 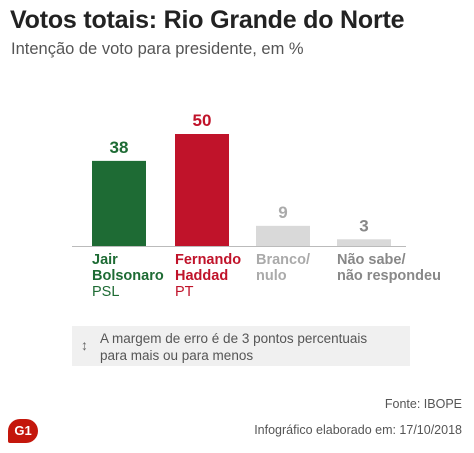 I want to click on category-label: nulo, so click(x=271, y=276).